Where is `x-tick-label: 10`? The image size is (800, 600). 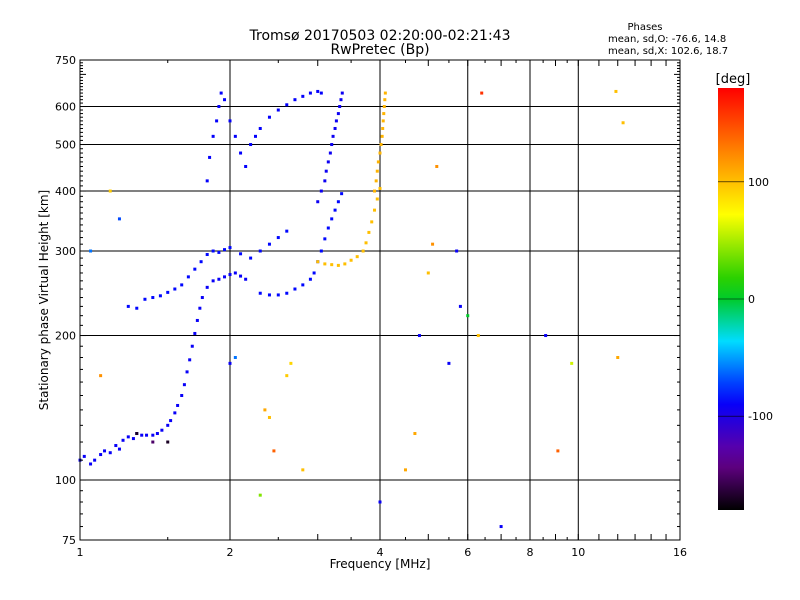
x-tick-label: 10 is located at coordinates (578, 552).